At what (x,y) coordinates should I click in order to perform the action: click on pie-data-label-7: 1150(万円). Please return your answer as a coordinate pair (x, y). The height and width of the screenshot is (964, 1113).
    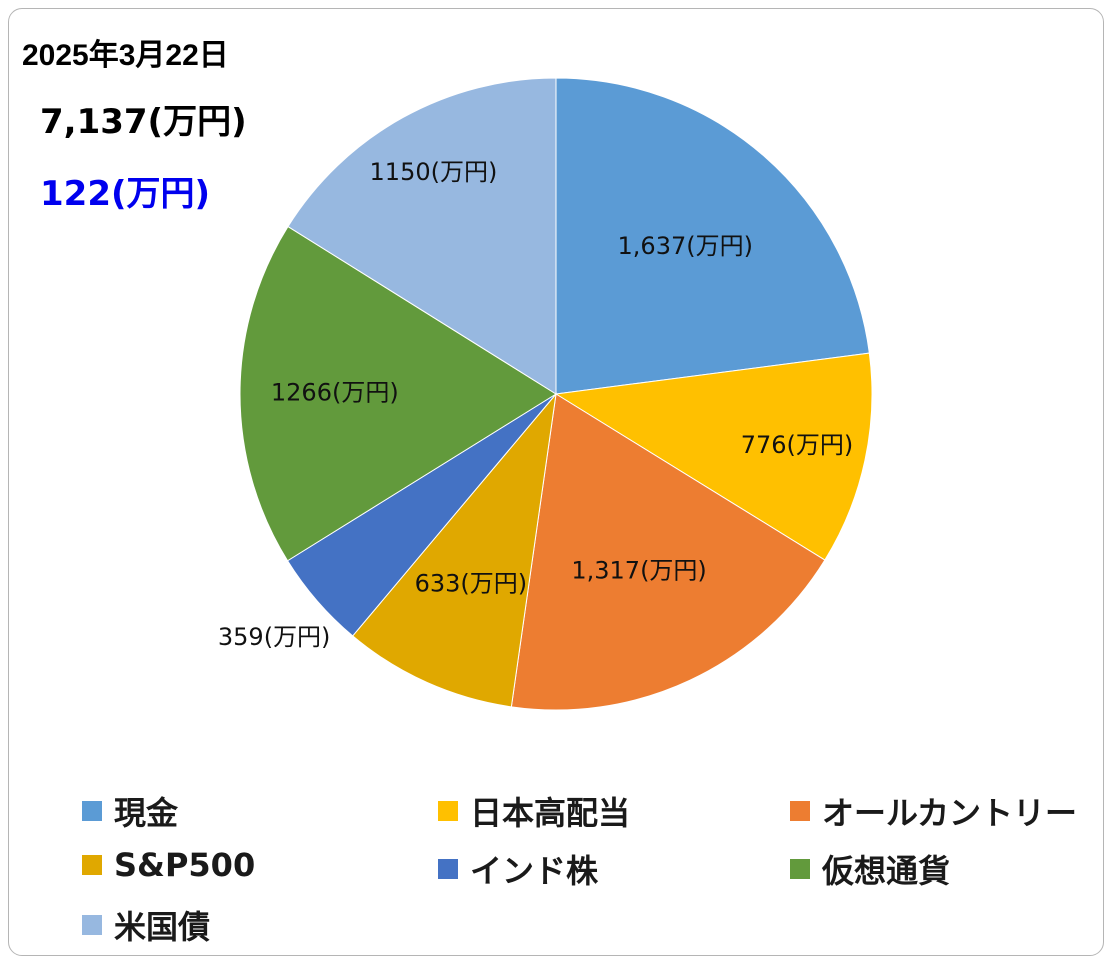
    Looking at the image, I should click on (434, 172).